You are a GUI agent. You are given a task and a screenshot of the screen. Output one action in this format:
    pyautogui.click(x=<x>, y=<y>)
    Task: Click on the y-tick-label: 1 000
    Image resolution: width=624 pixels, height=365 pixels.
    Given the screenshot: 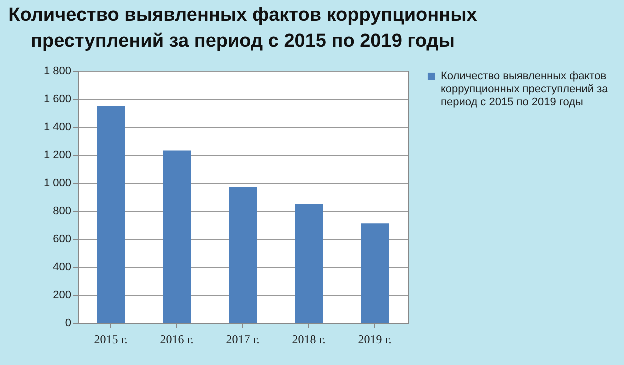 What is the action you would take?
    pyautogui.click(x=58, y=184)
    